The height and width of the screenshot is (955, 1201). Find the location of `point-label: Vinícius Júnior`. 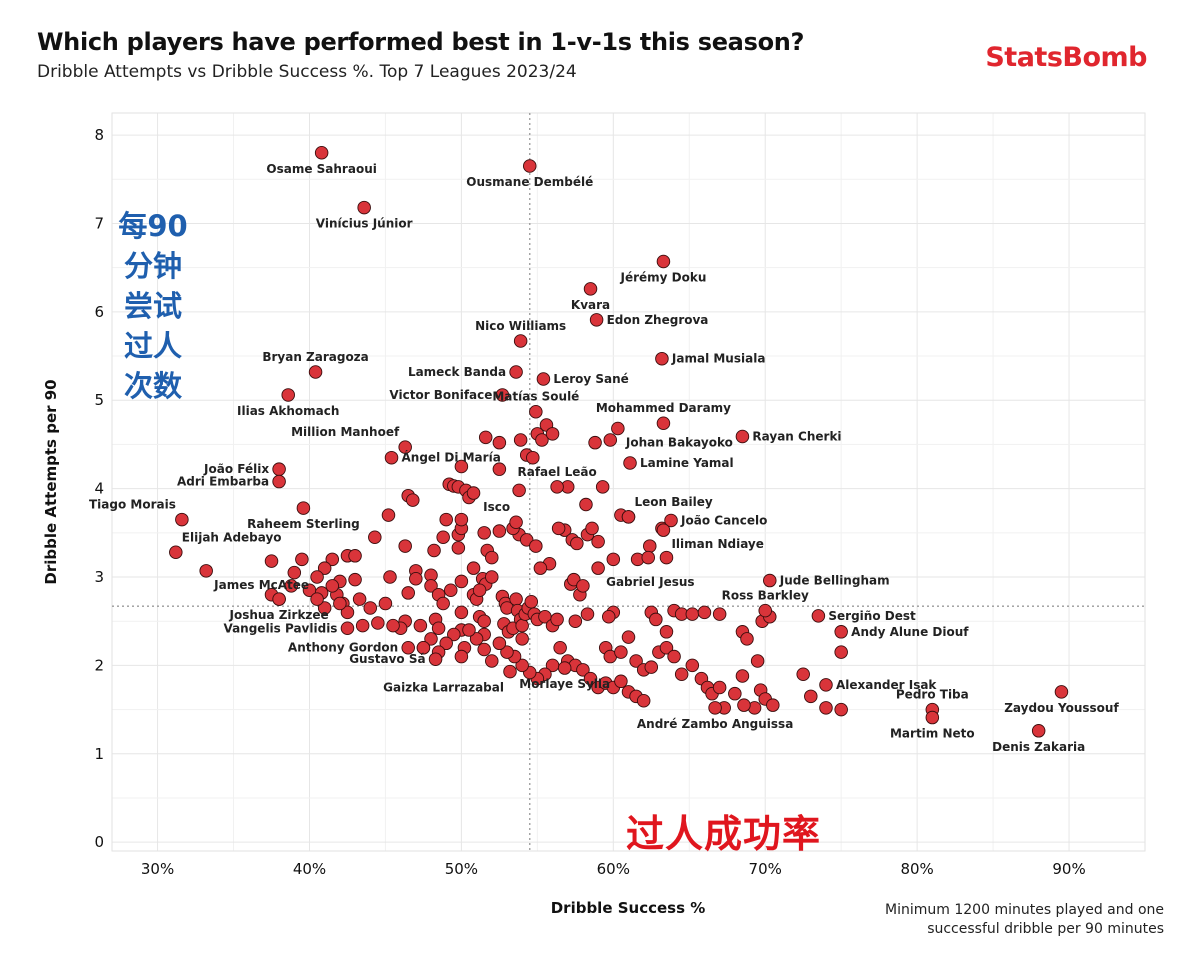

point-label: Vinícius Júnior is located at coordinates (364, 224).